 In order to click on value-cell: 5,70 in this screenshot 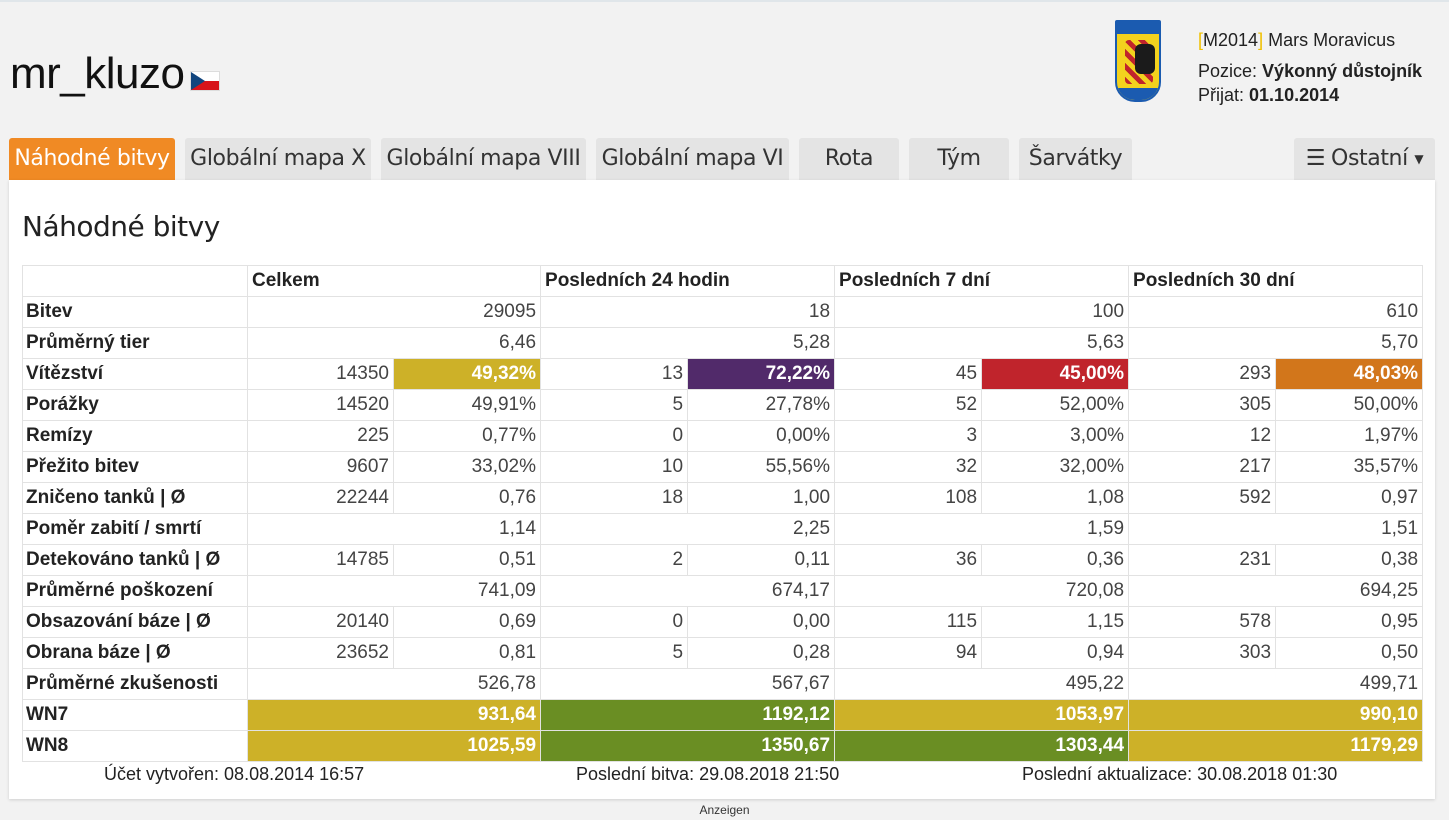, I will do `click(1276, 343)`.